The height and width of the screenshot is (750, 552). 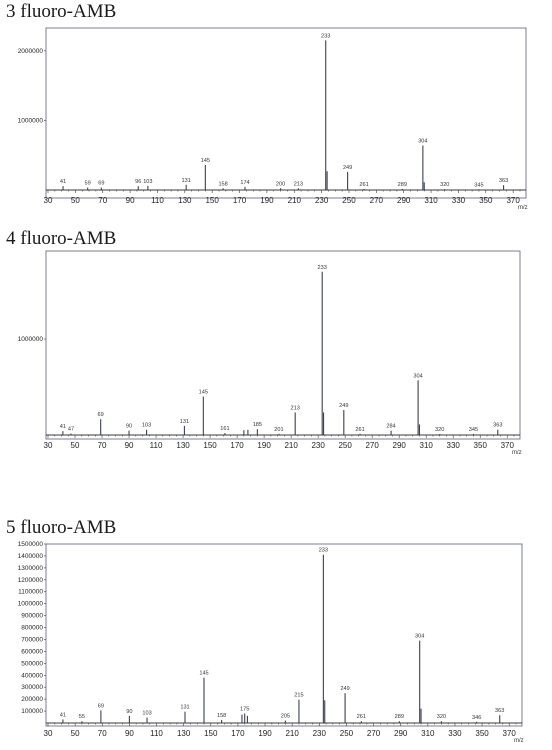 I want to click on y-tick-label: 1200000, so click(x=31, y=580).